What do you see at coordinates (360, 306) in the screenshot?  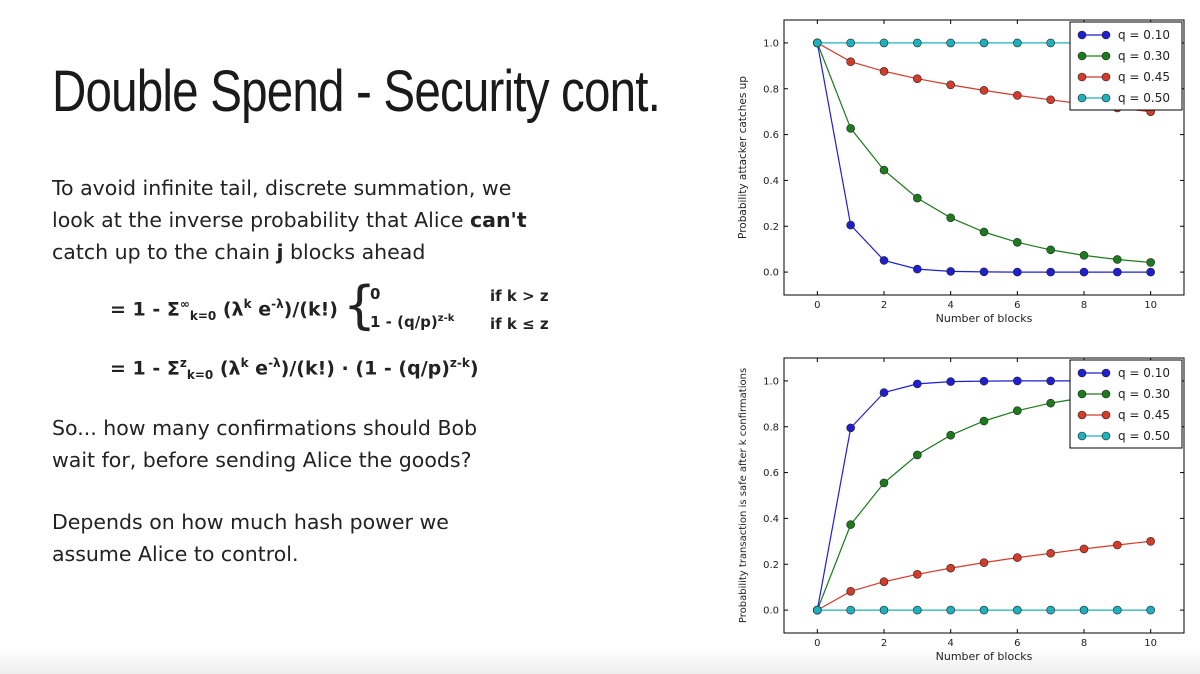 I see `formula-brace: {` at bounding box center [360, 306].